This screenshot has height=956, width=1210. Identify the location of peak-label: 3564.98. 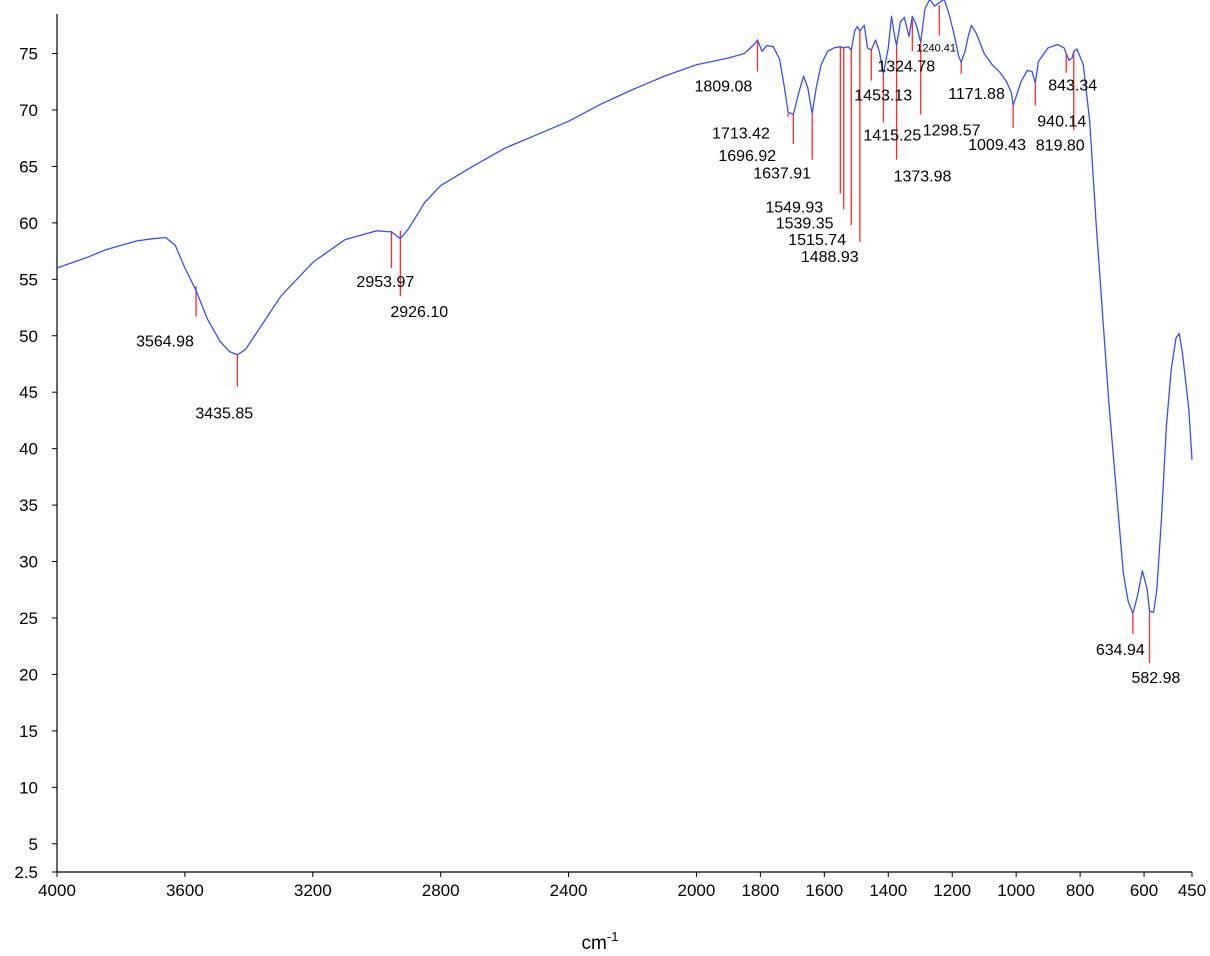
(165, 342).